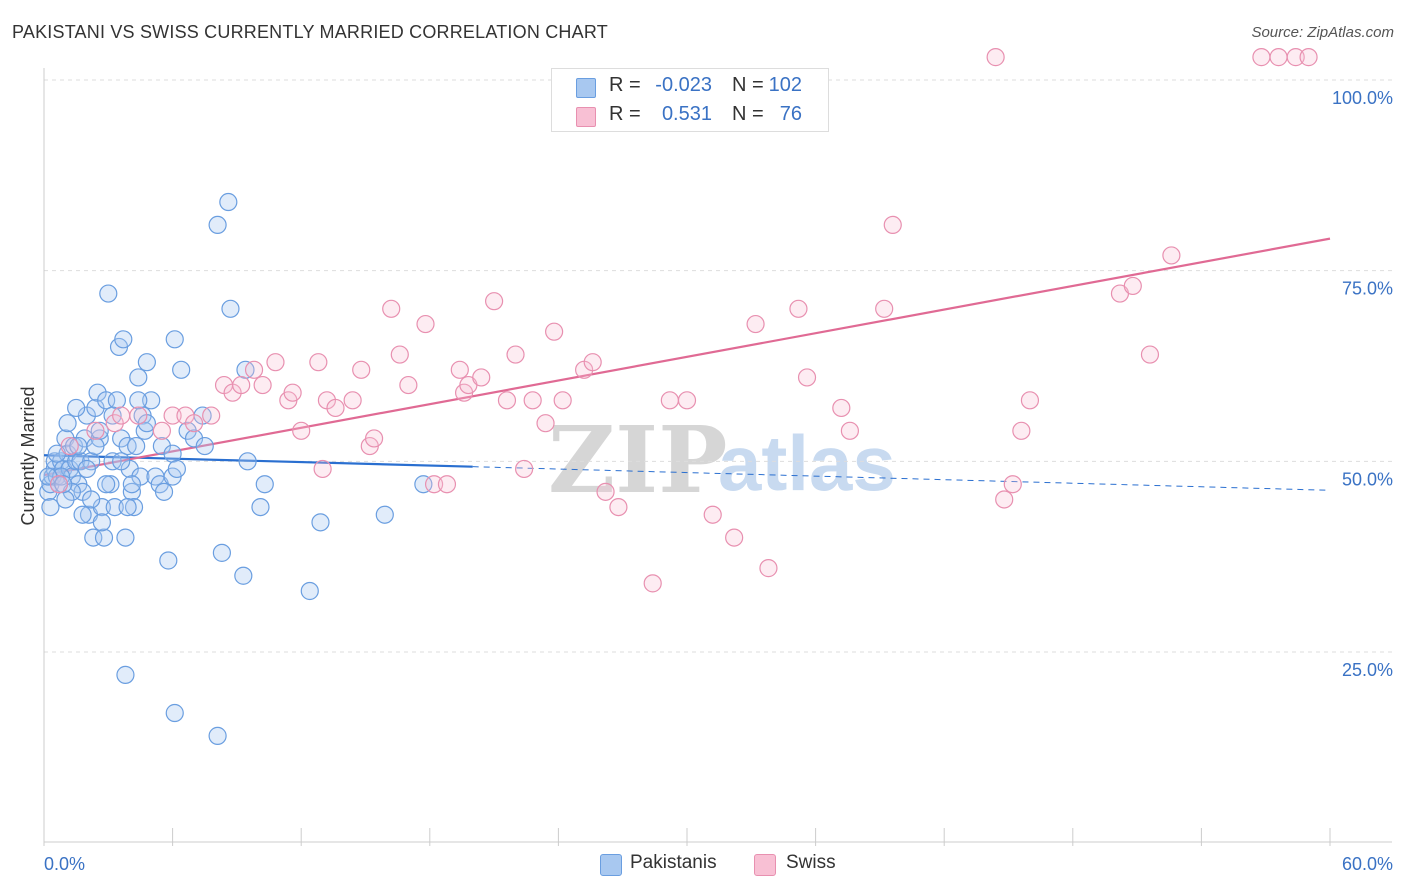  Describe the element at coordinates (1367, 289) in the screenshot. I see `y-tick-label: 75.0%` at that location.